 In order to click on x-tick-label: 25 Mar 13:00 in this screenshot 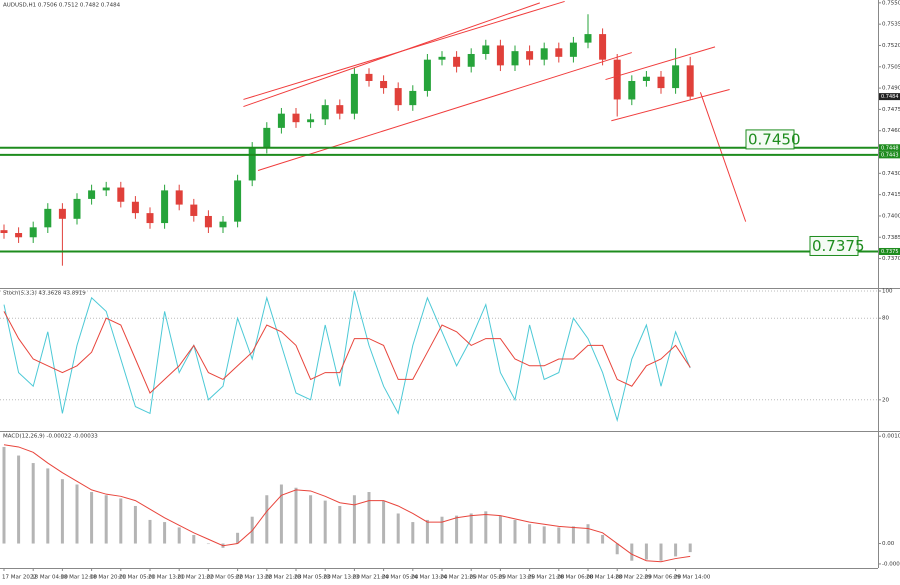, I will do `click(516, 578)`.